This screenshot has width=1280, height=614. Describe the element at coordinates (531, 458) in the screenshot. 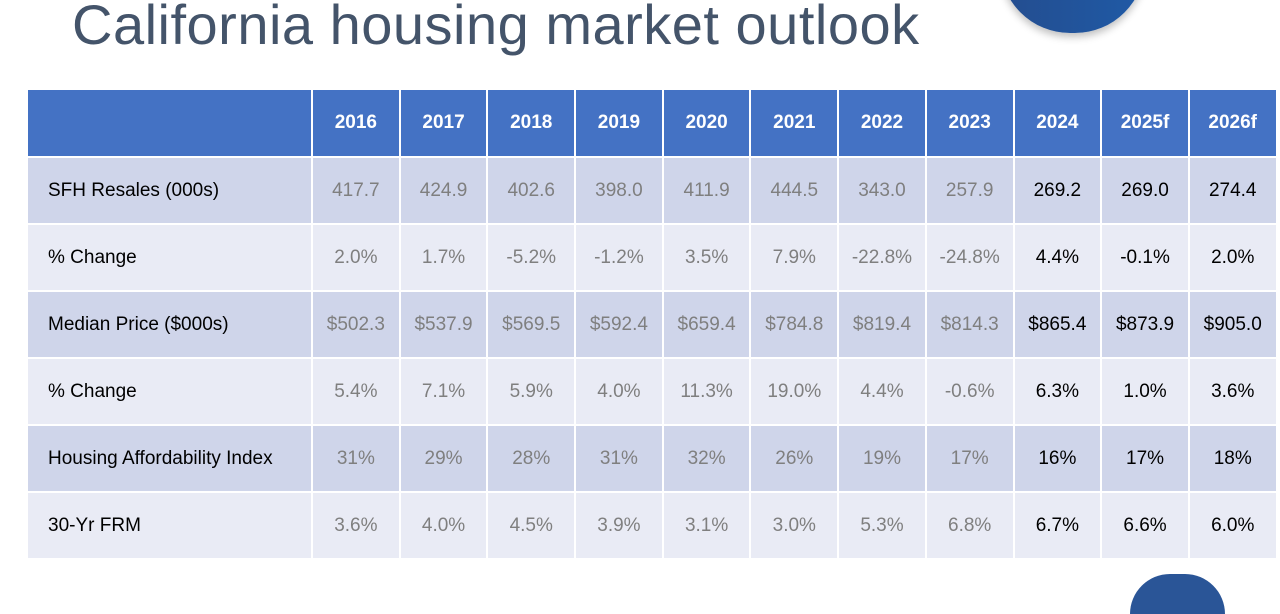

I see `table-cell: 28%` at that location.